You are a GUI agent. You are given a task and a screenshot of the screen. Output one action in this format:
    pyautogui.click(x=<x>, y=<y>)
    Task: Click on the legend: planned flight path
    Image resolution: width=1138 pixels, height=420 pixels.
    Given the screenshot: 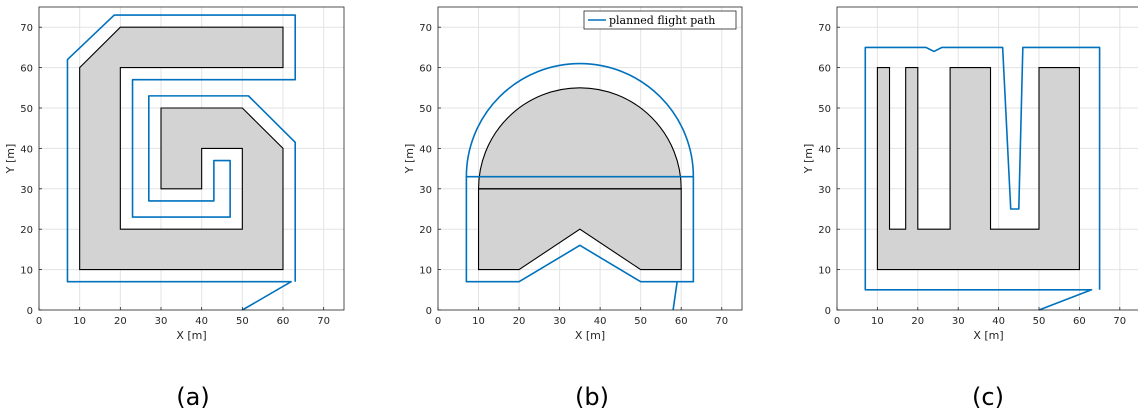 What is the action you would take?
    pyautogui.click(x=660, y=20)
    